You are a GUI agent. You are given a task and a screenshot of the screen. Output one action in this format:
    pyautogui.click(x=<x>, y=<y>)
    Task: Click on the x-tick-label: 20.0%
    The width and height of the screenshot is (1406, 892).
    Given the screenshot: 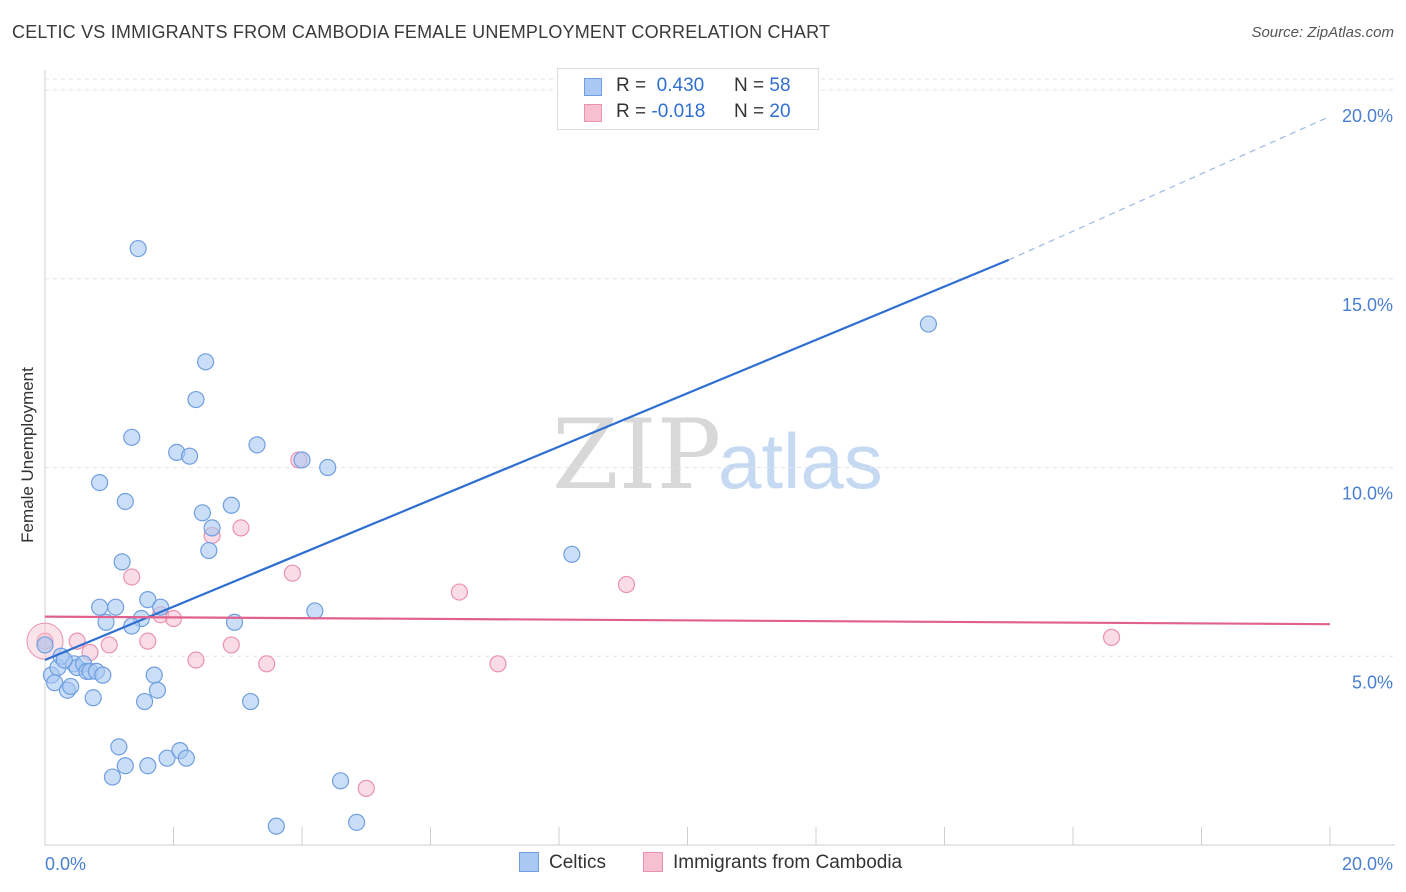 What is the action you would take?
    pyautogui.click(x=1367, y=864)
    